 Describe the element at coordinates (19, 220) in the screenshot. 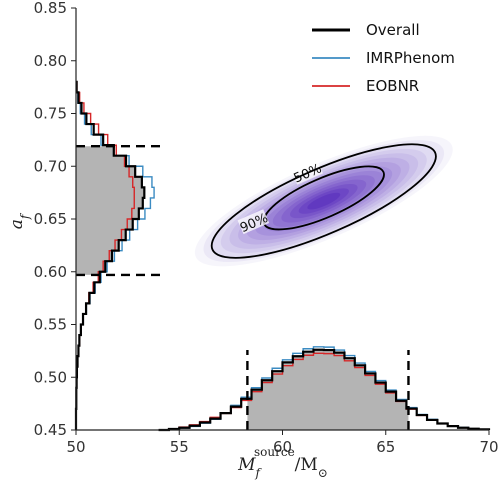

I see `y-axis-label: af` at that location.